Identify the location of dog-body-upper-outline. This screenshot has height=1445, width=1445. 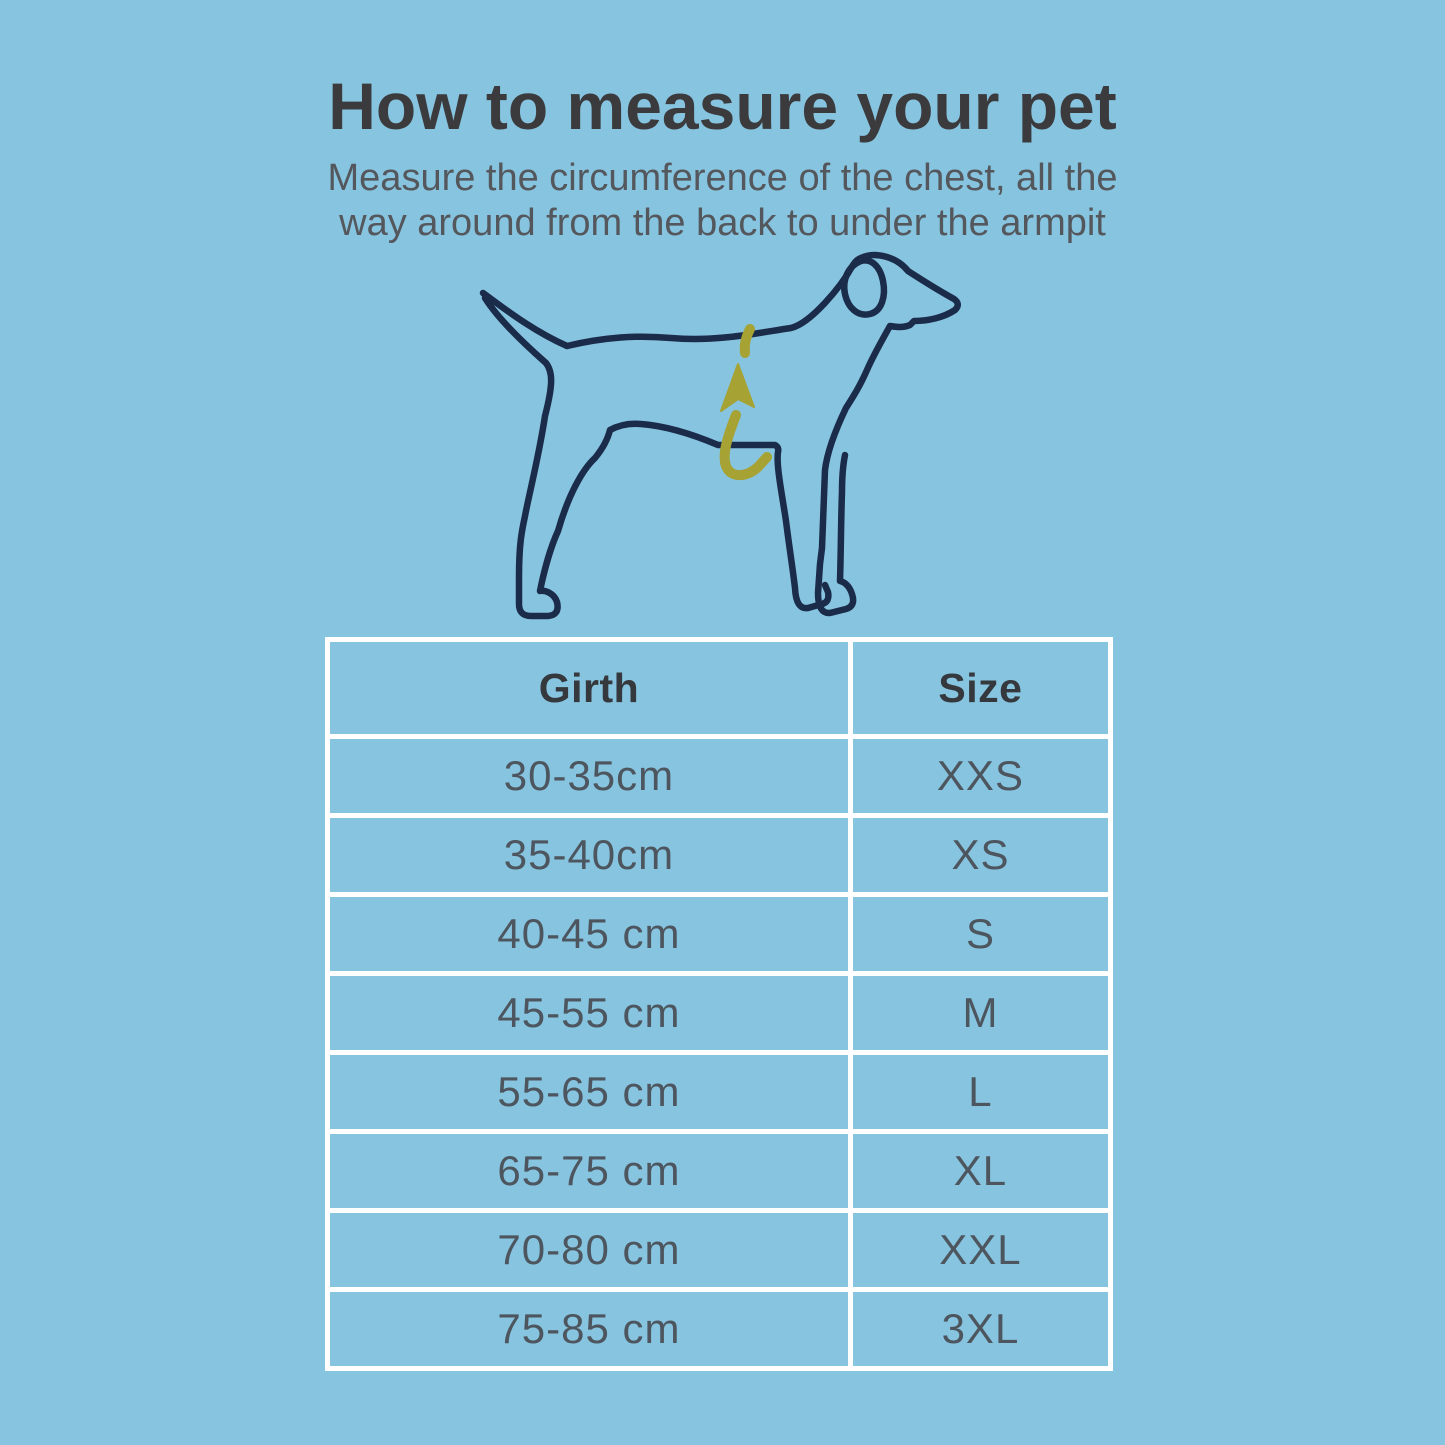
(720, 434).